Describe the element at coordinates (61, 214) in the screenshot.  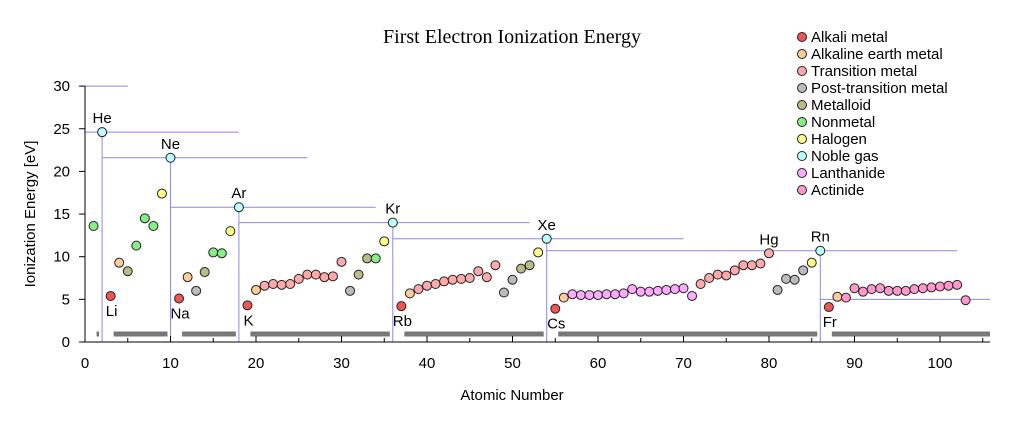
I see `y-tick-label: 15` at that location.